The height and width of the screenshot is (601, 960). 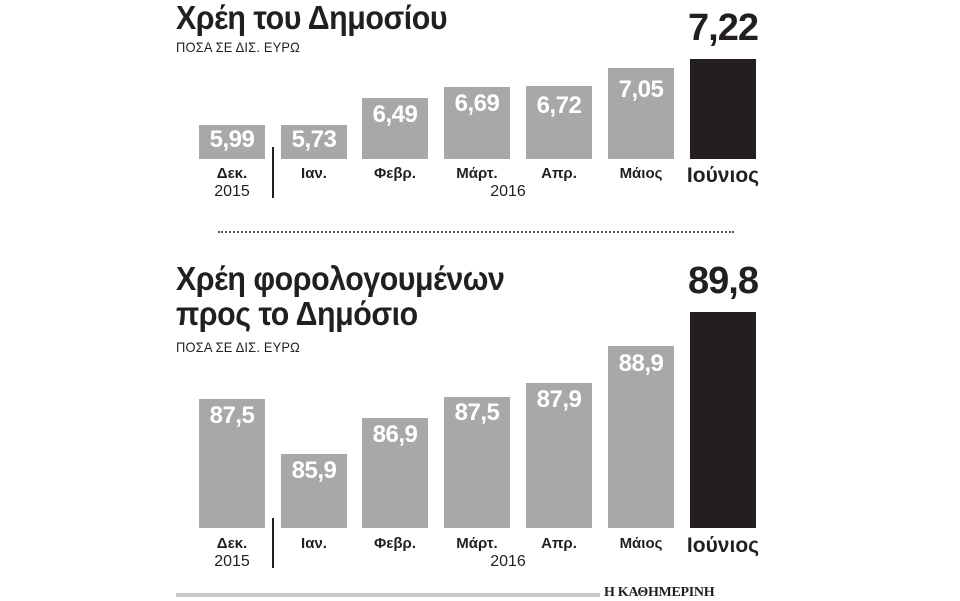 What do you see at coordinates (723, 28) in the screenshot?
I see `chart1-highlight-value: 7,22` at bounding box center [723, 28].